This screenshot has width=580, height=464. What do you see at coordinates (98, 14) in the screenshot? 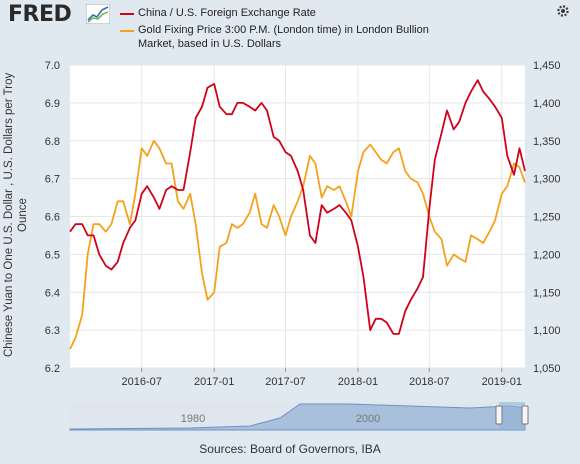
I see `line-graph-icon` at bounding box center [98, 14].